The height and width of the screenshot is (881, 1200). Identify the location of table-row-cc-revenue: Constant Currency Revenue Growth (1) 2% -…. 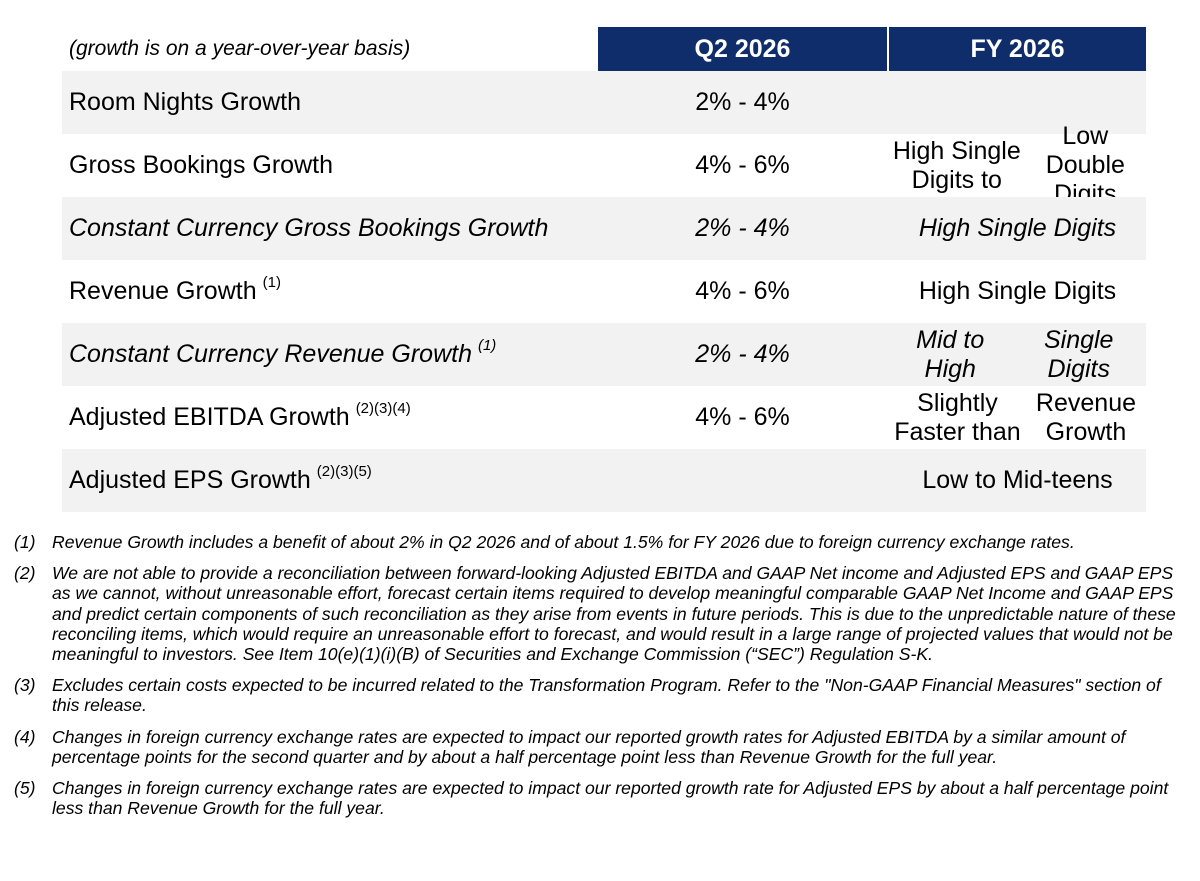
(604, 354).